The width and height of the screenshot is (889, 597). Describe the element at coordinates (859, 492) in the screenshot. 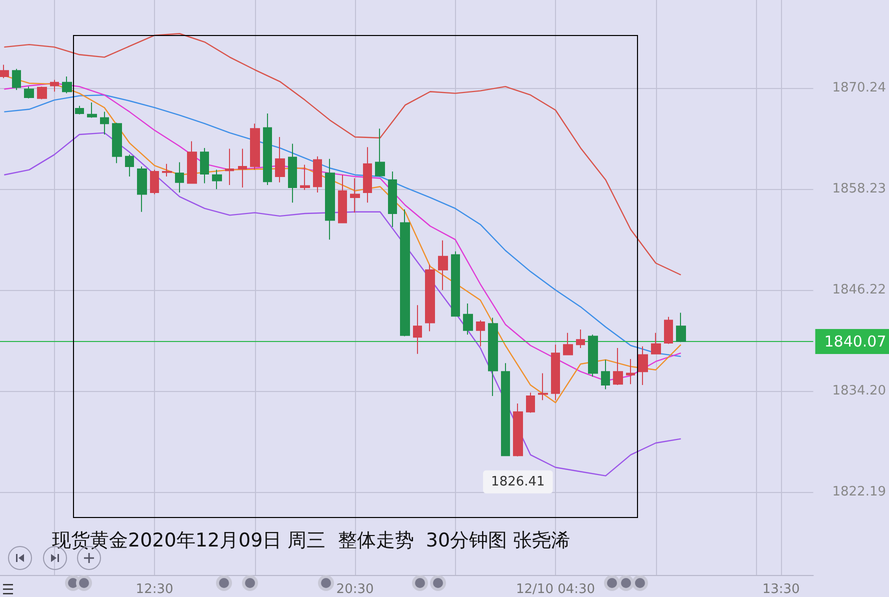

I see `y-tick-label: 1822.19` at that location.